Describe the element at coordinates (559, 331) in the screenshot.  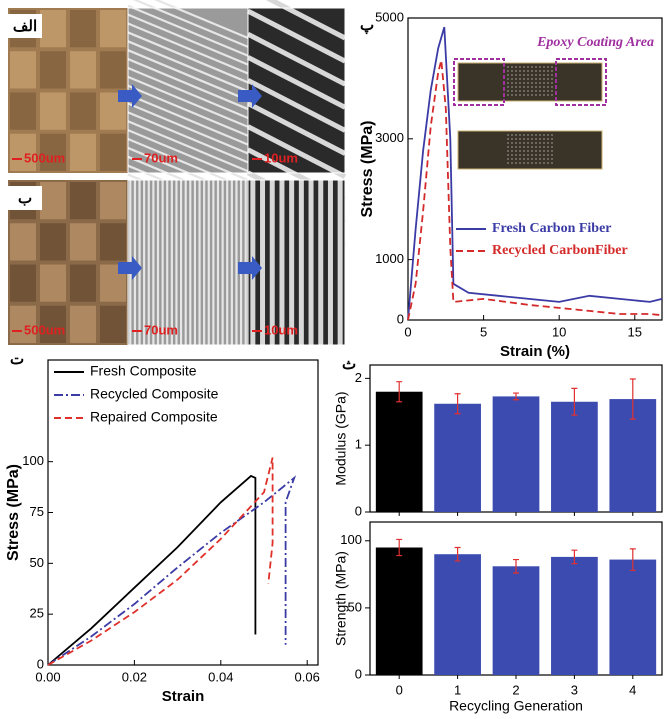
I see `x-tick-label: 10` at that location.